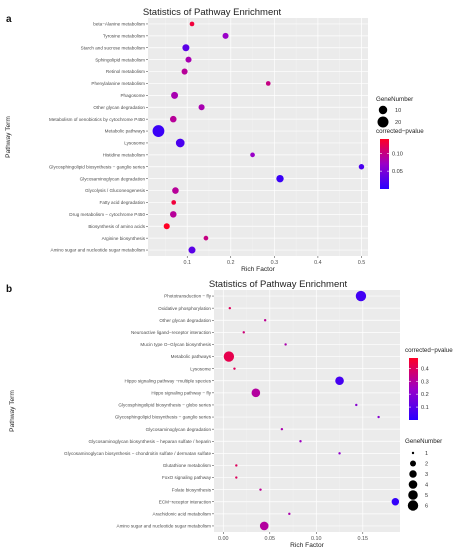  Describe the element at coordinates (212, 12) in the screenshot. I see `panel-a-title: Statistics of Pathway Enrichment` at that location.